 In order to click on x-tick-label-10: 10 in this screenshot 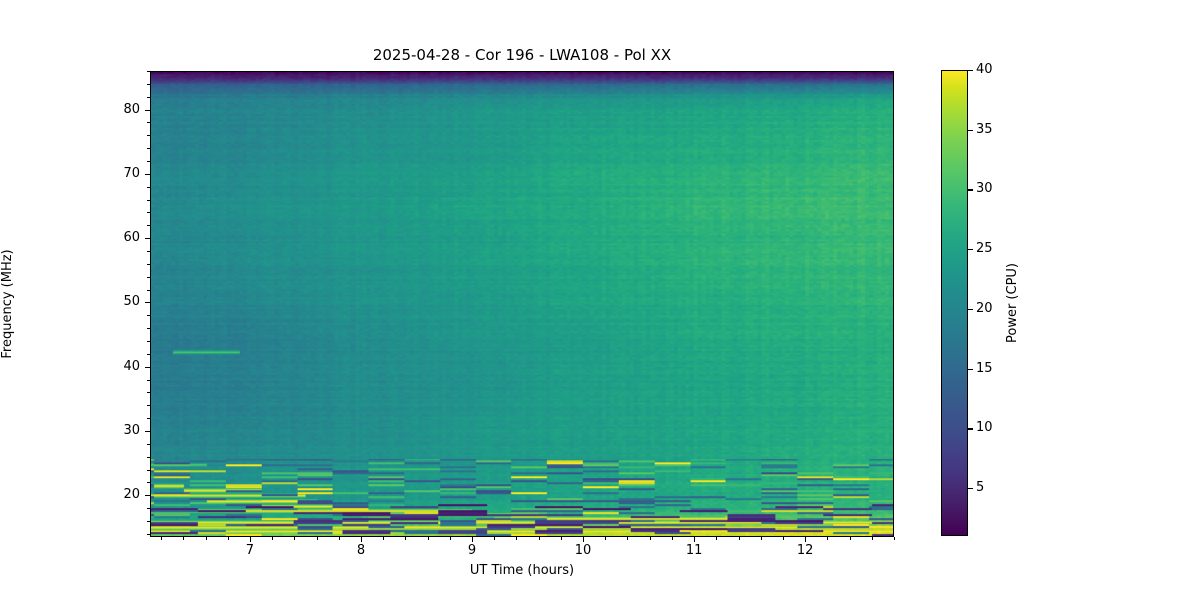, I will do `click(583, 550)`.